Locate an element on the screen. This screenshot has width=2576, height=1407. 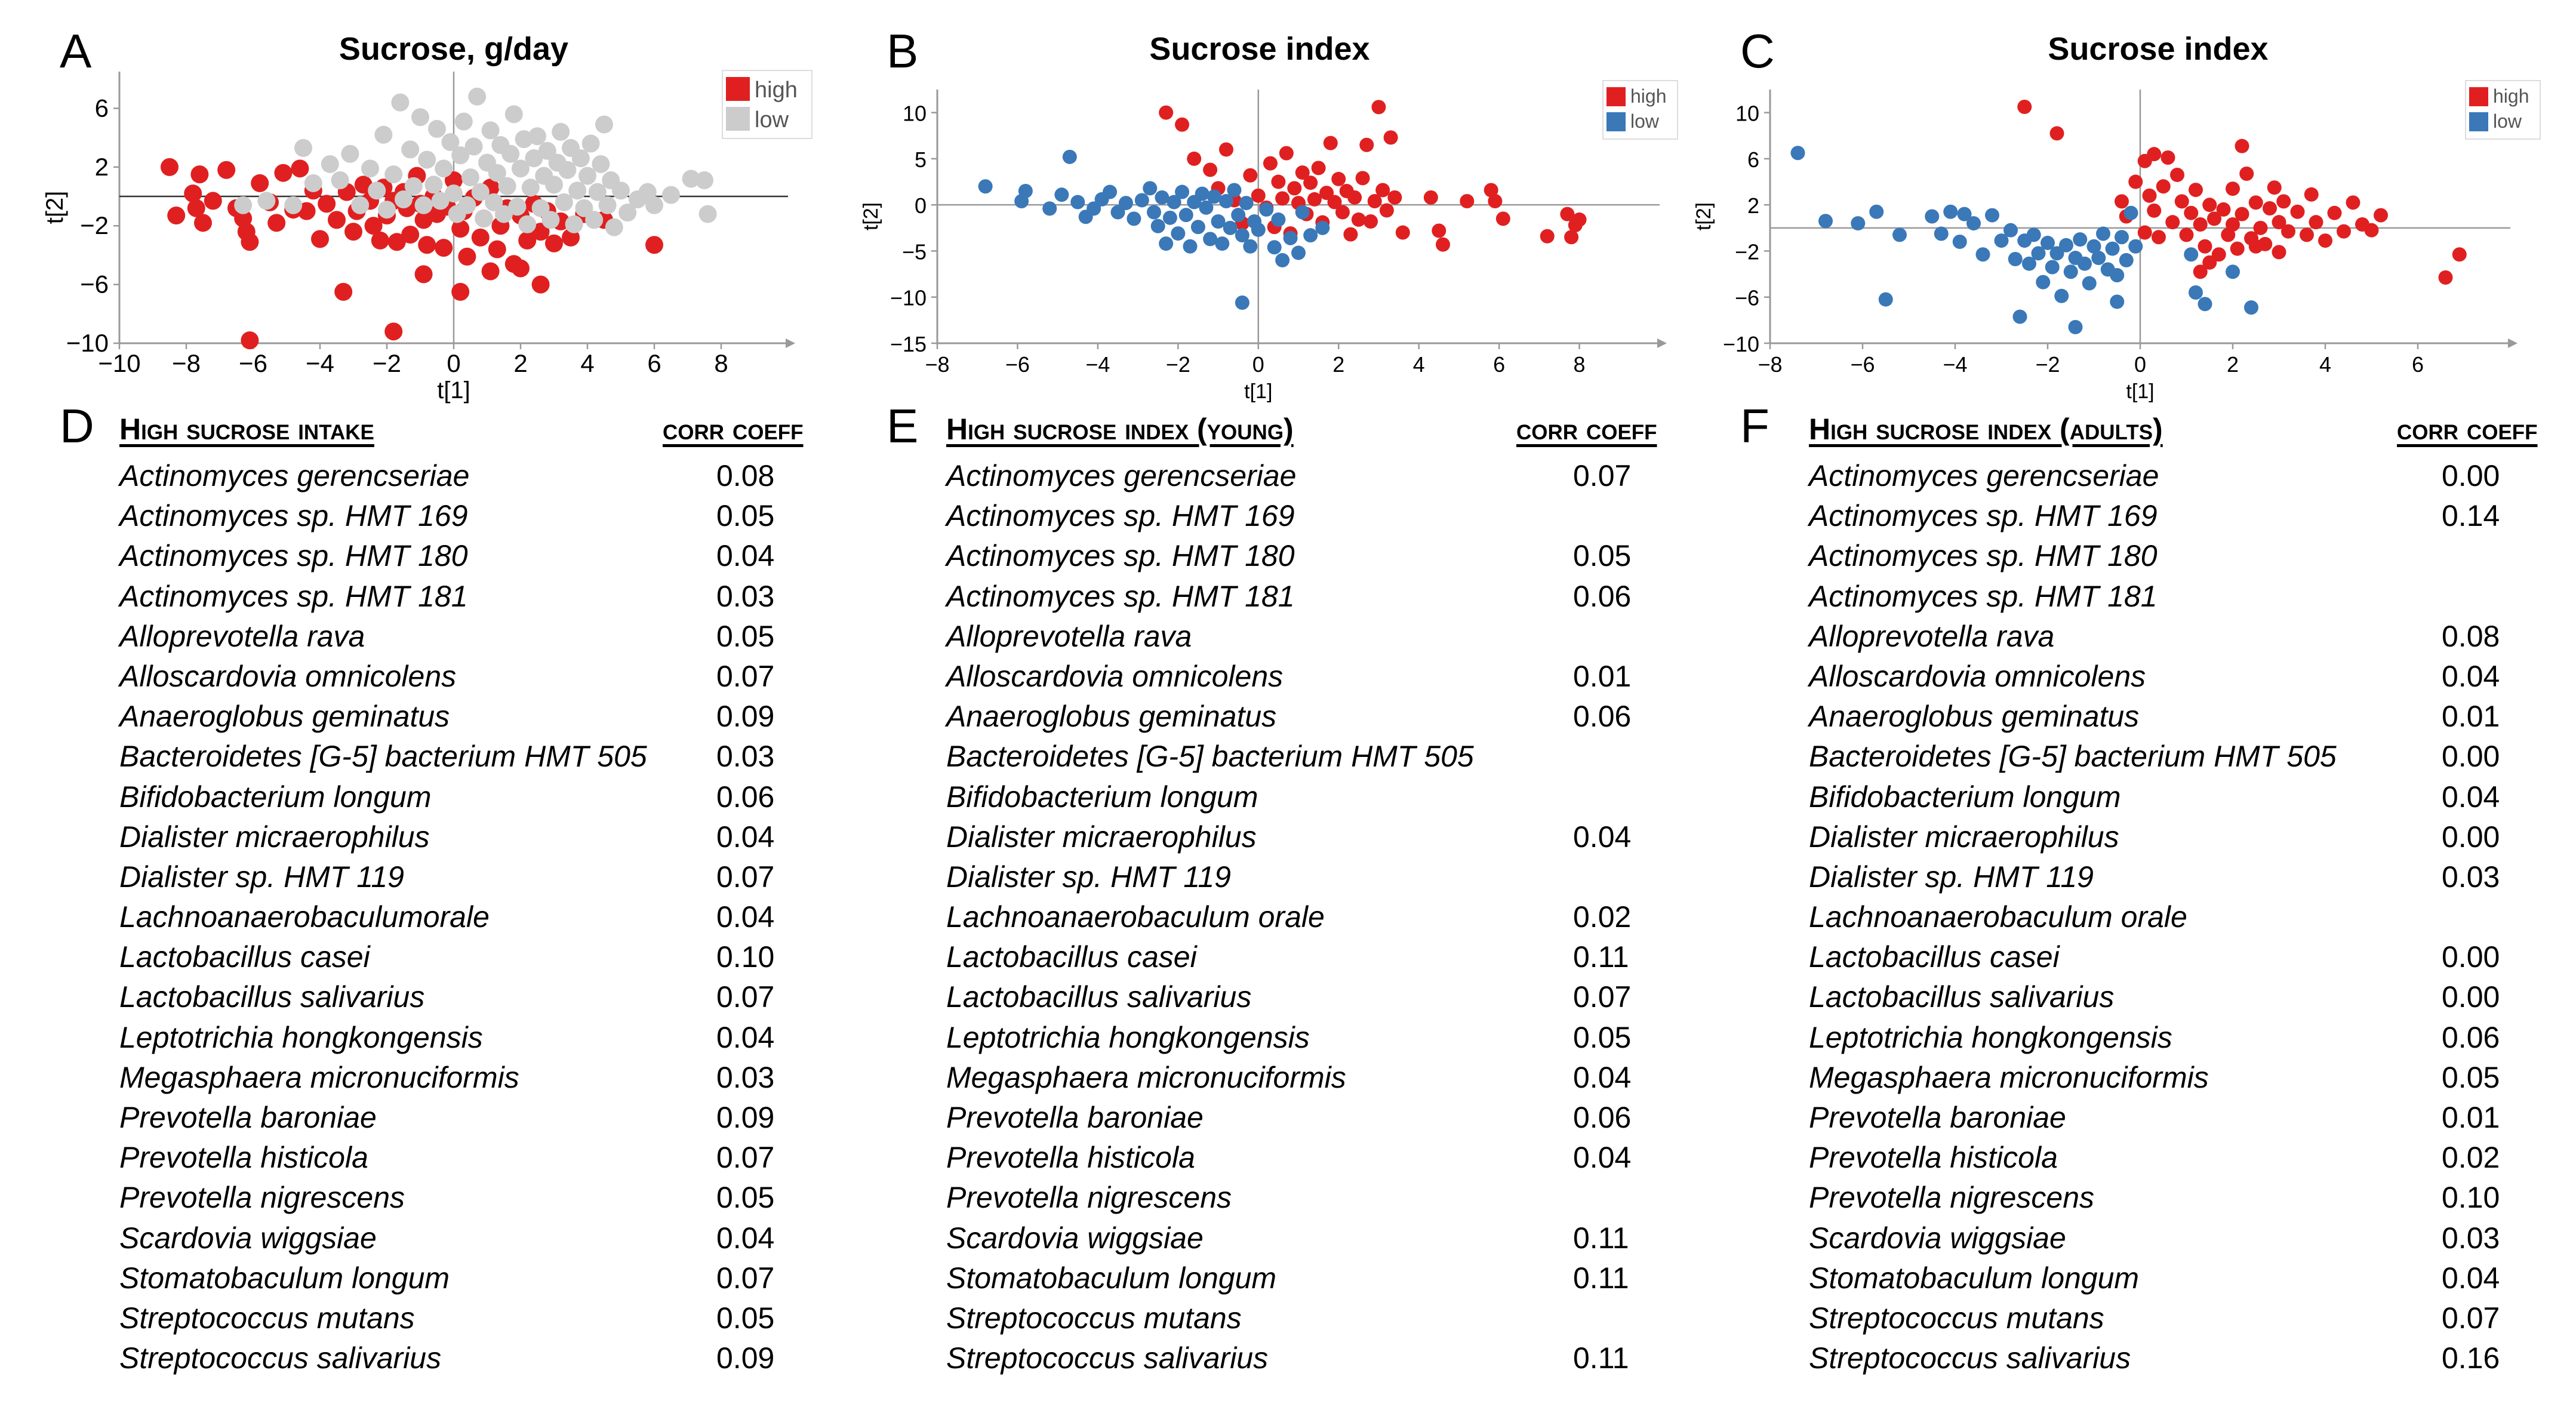
x-tick-label: −6 is located at coordinates (253, 363).